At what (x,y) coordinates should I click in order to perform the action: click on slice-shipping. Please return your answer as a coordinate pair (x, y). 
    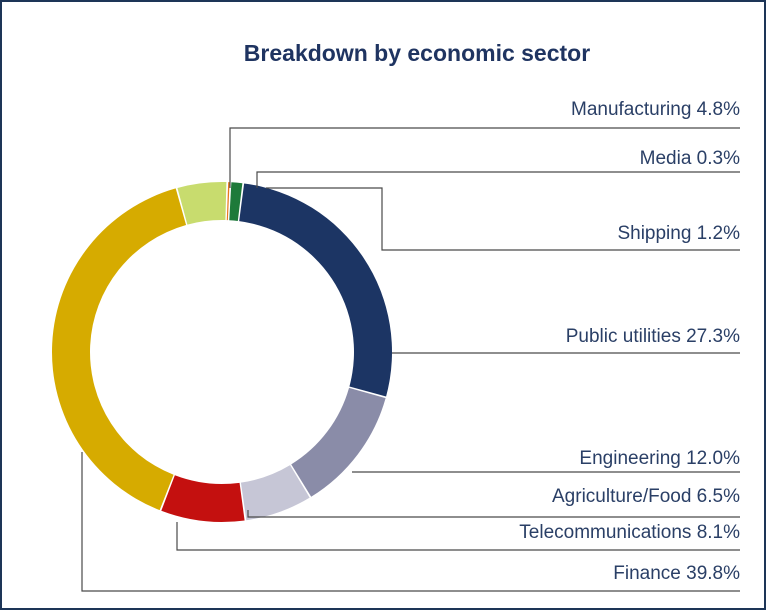
    Looking at the image, I should click on (236, 201).